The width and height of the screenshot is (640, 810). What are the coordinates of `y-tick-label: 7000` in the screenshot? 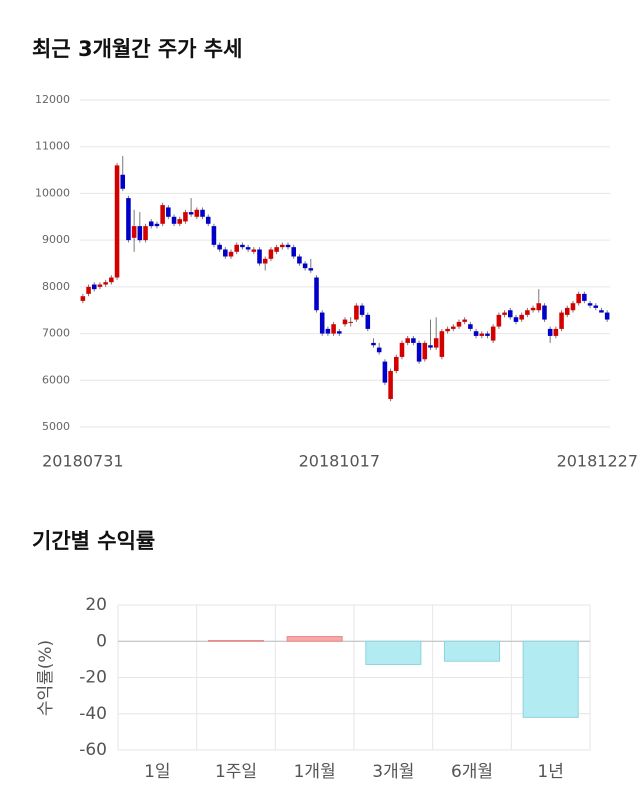 It's located at (56, 333).